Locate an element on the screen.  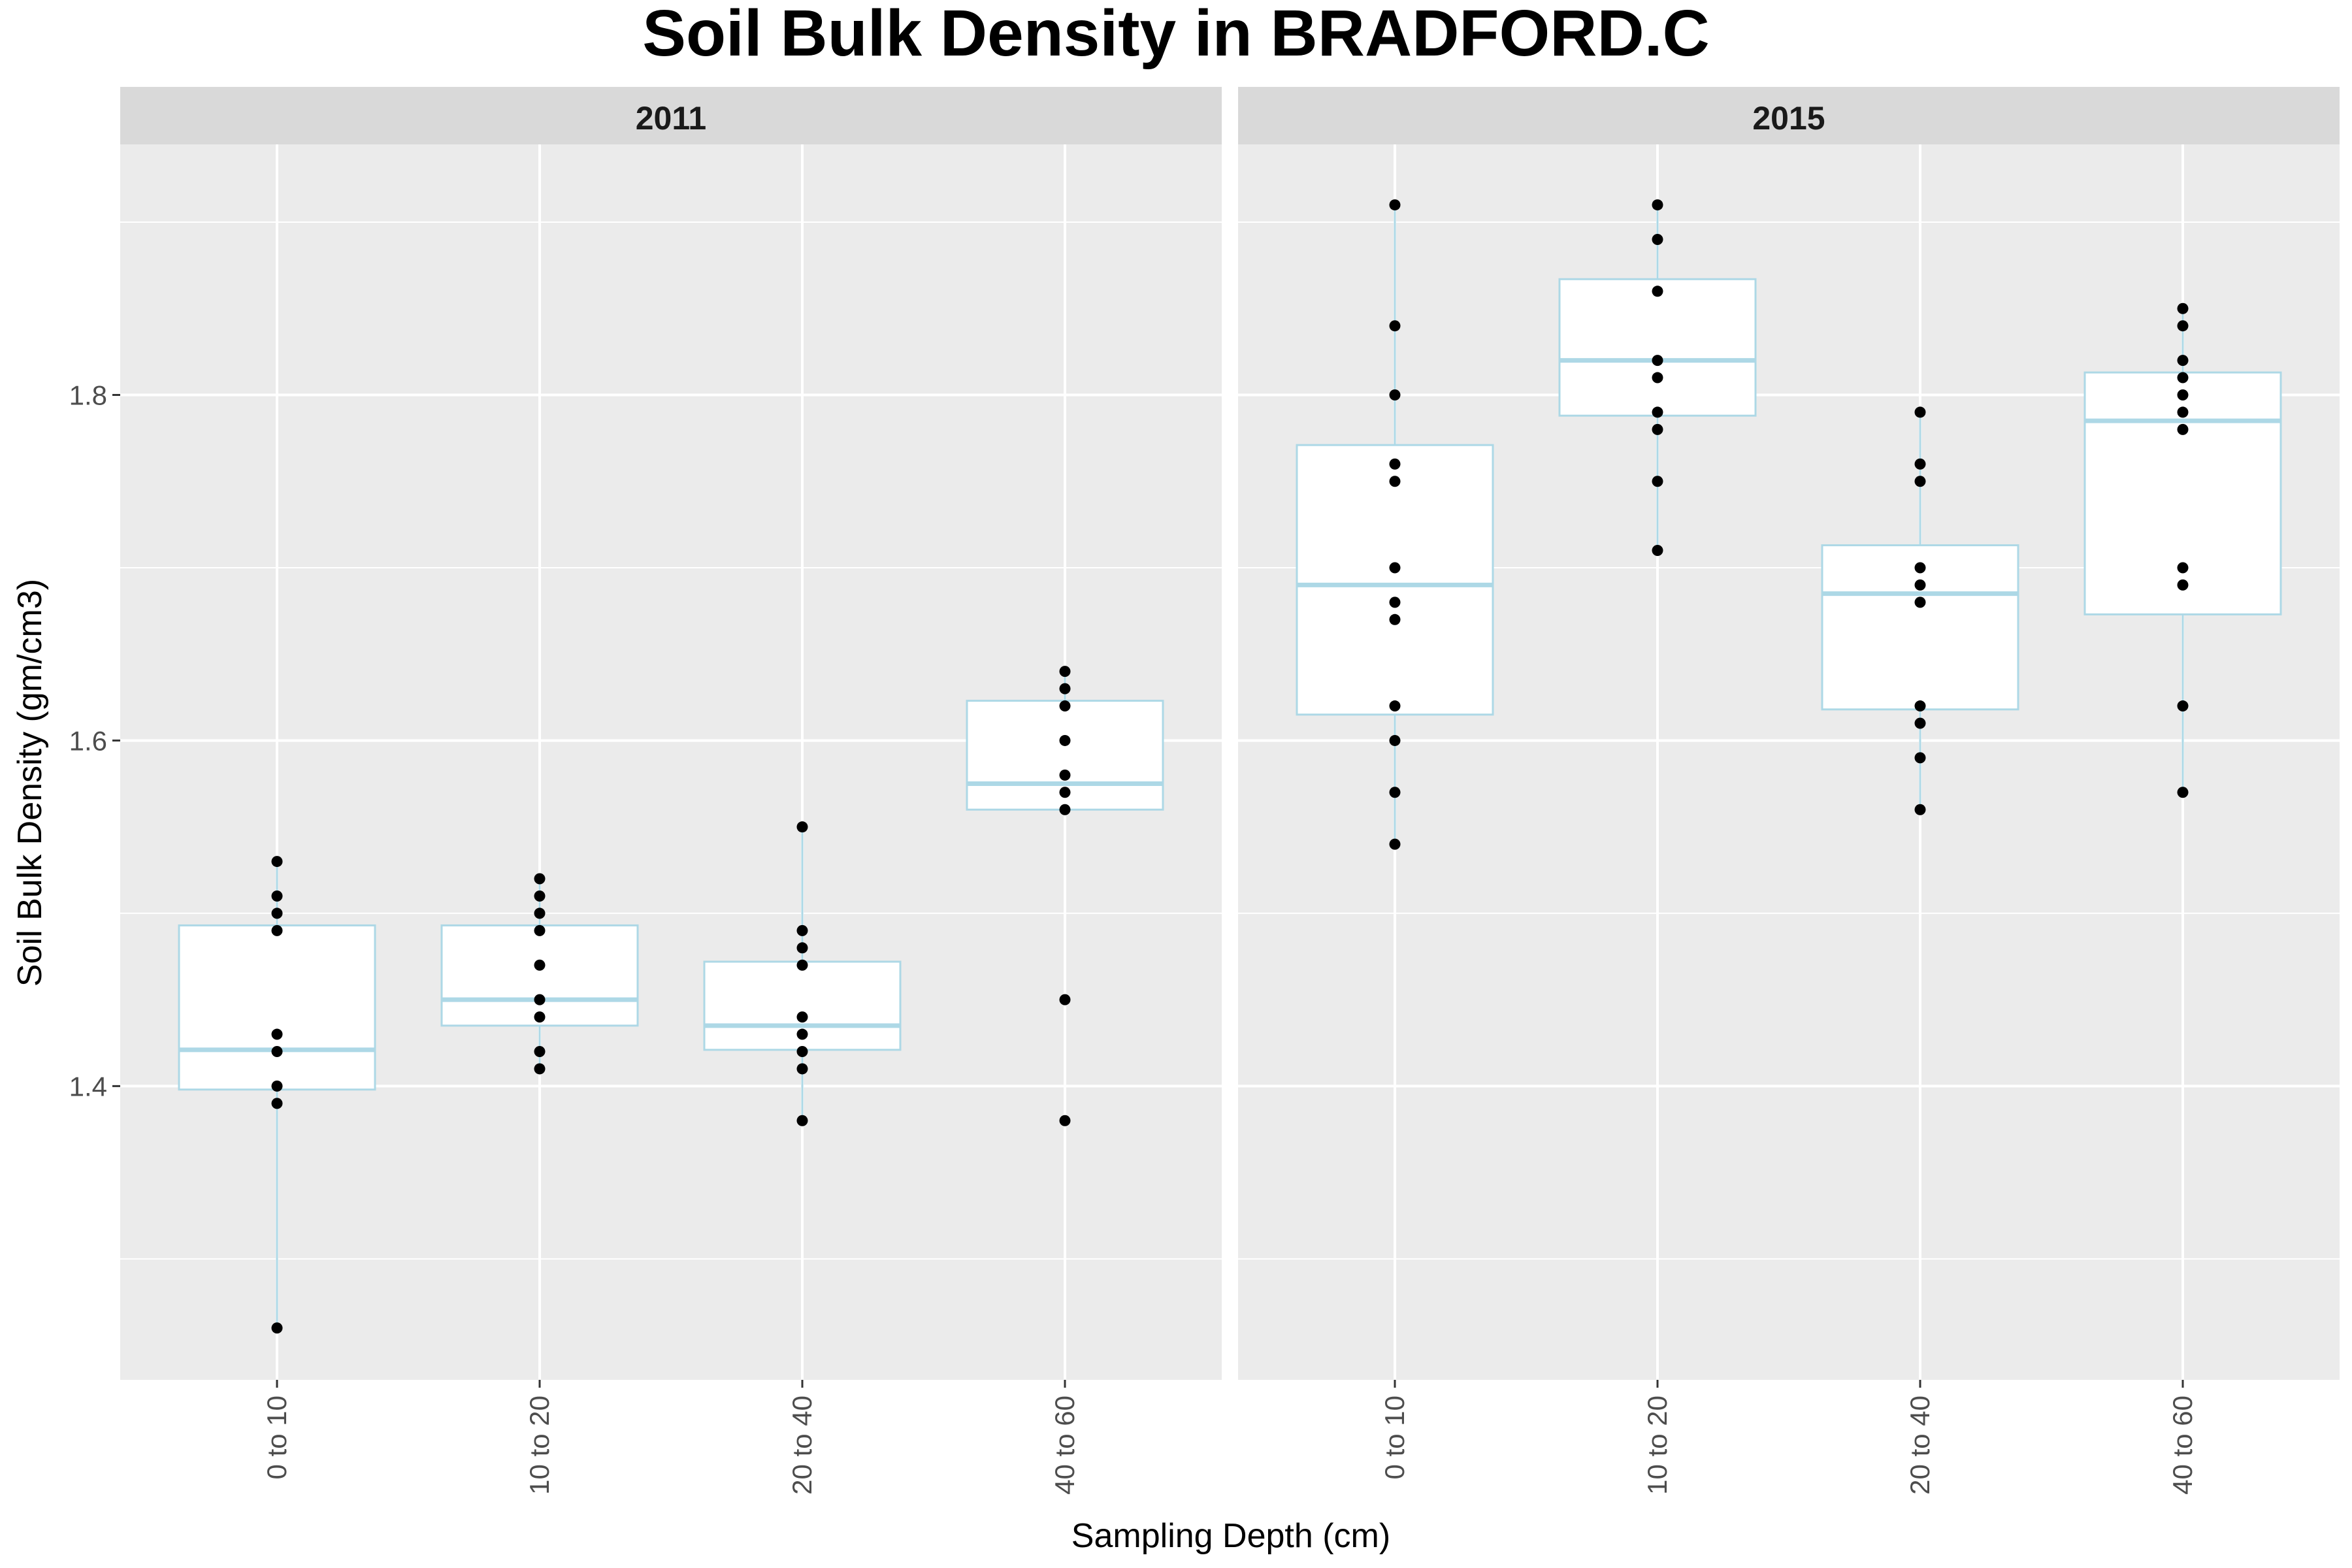
y-tick-label: 1.8 is located at coordinates (88, 395).